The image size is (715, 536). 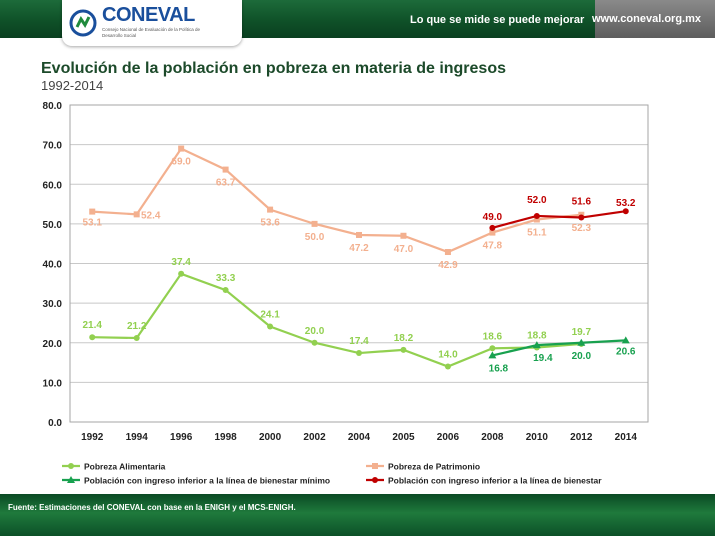 I want to click on series-pobreza-de-patrimonio-data-label: 52.3, so click(x=582, y=228).